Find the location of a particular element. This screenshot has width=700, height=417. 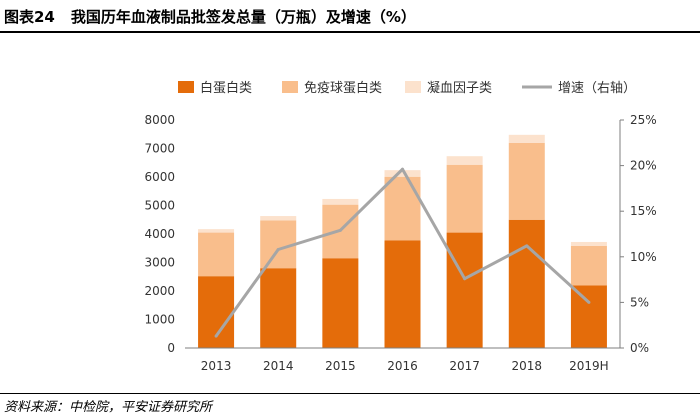

x-tick-label: 2015 is located at coordinates (340, 366).